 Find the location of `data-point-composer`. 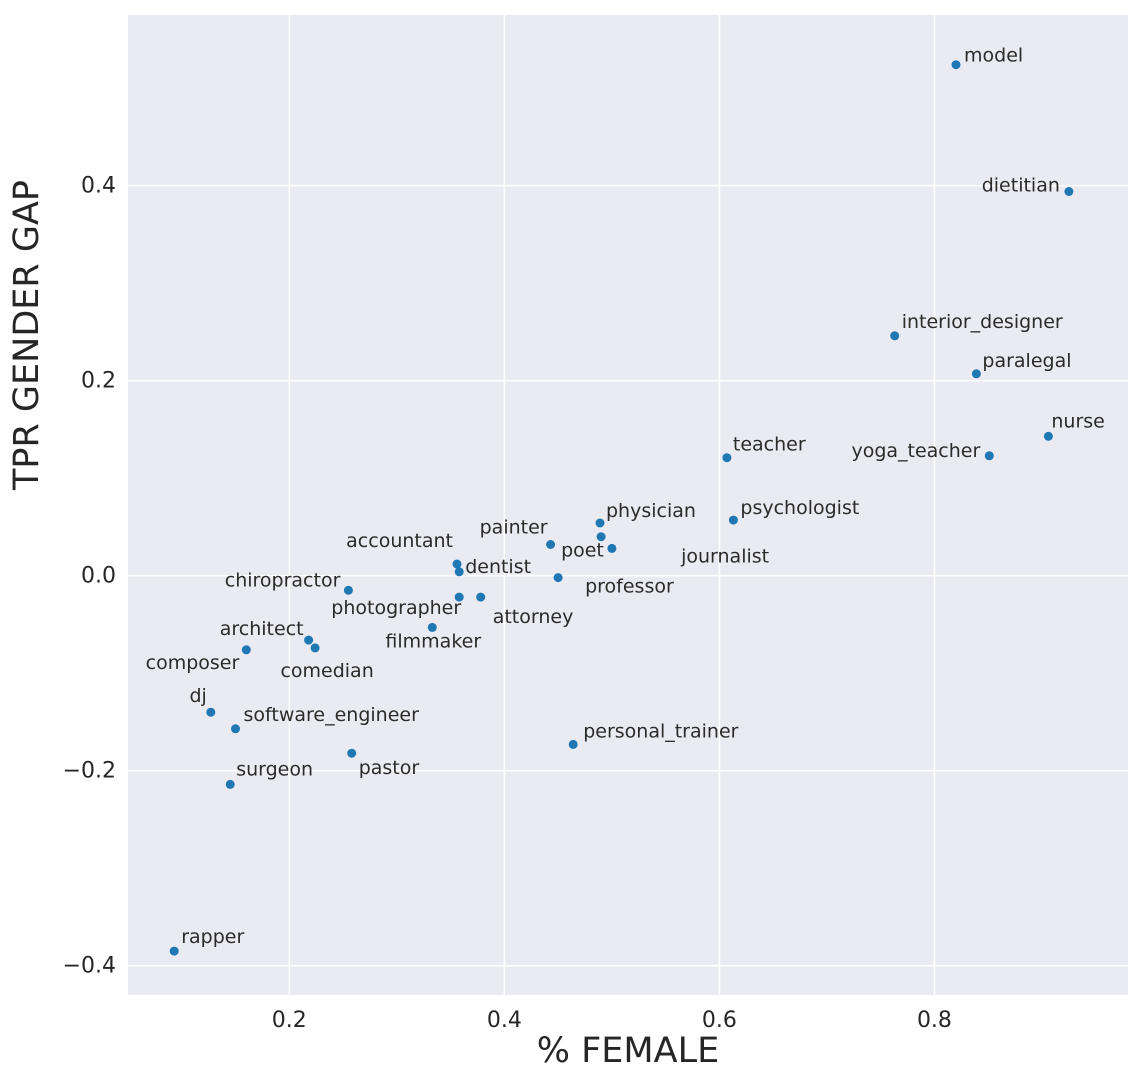

data-point-composer is located at coordinates (246, 650).